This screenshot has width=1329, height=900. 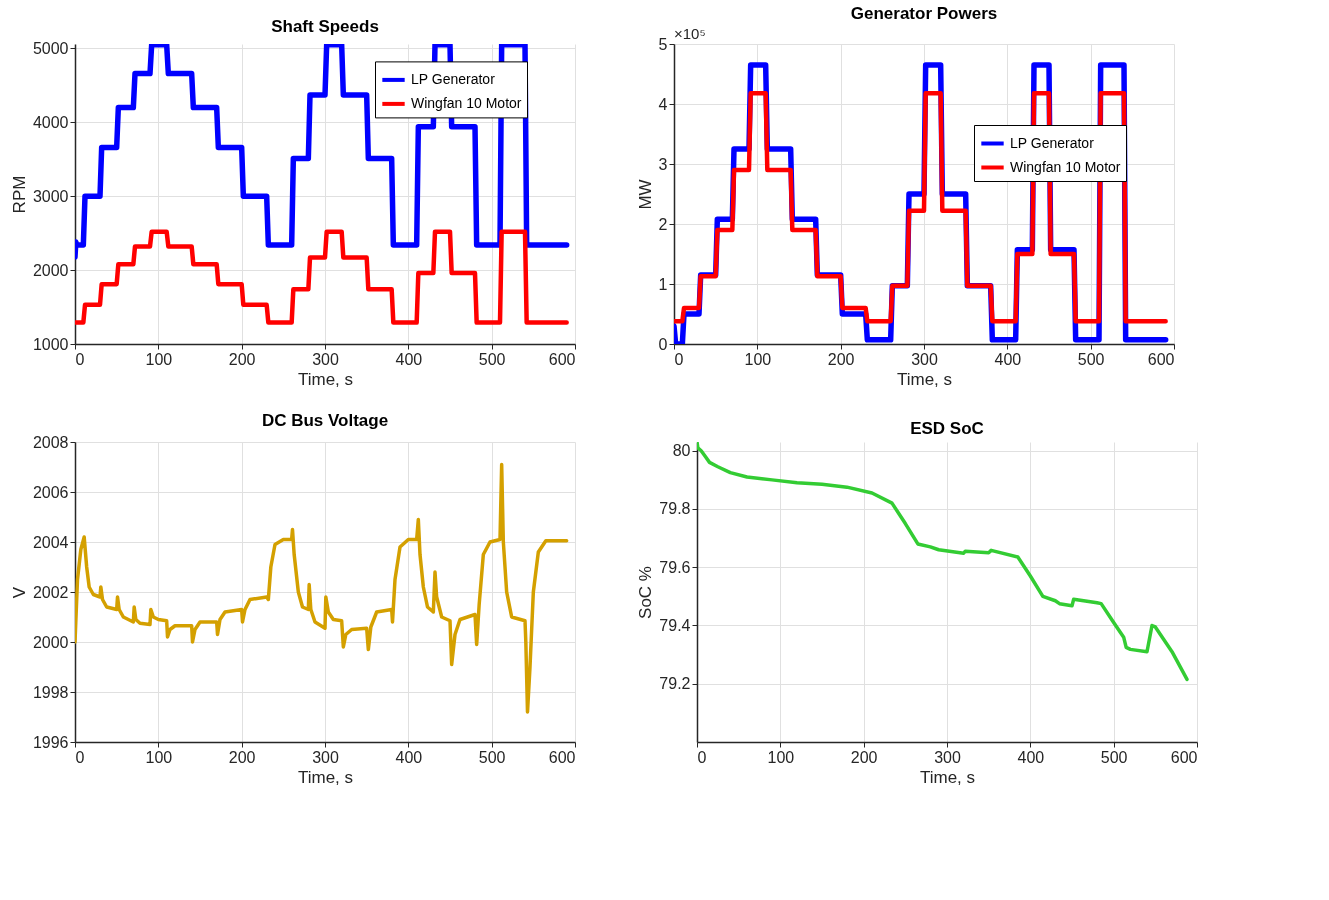 I want to click on y-tick-label: 2002, so click(x=50, y=592).